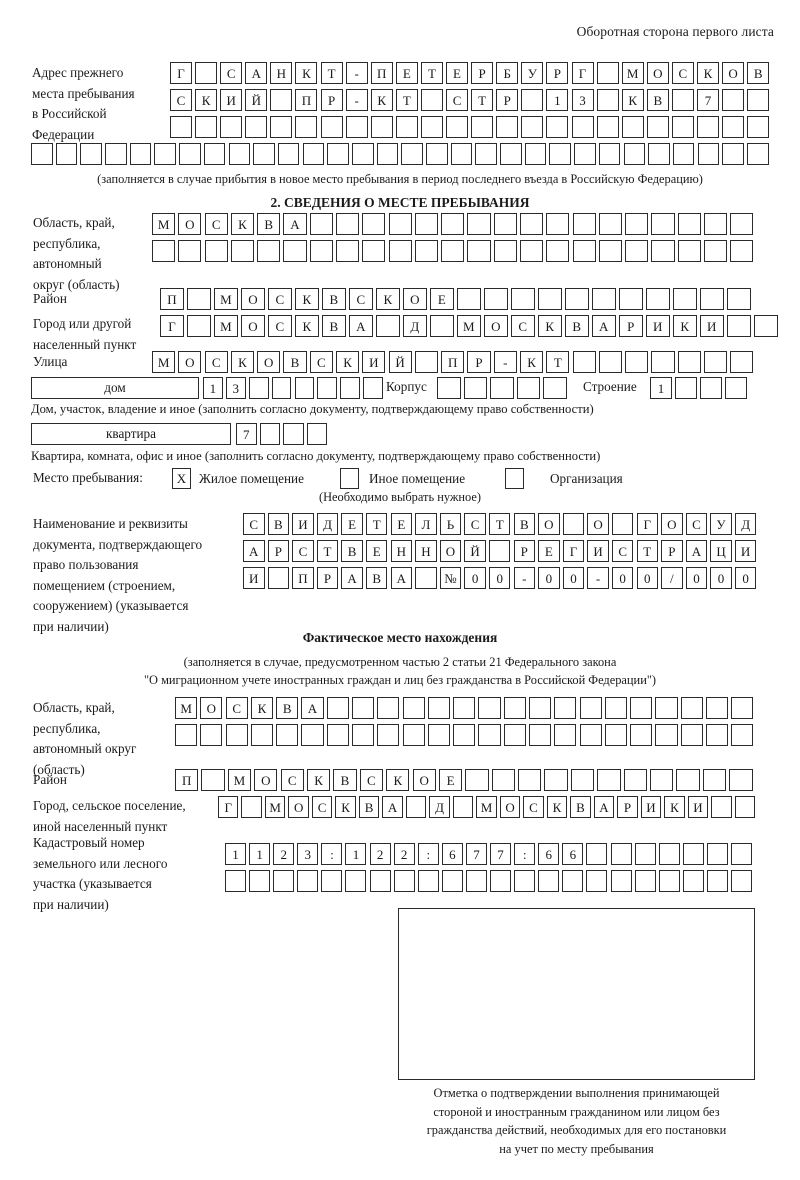 The height and width of the screenshot is (1180, 800). Describe the element at coordinates (573, 551) in the screenshot. I see `char-cell: Г` at that location.